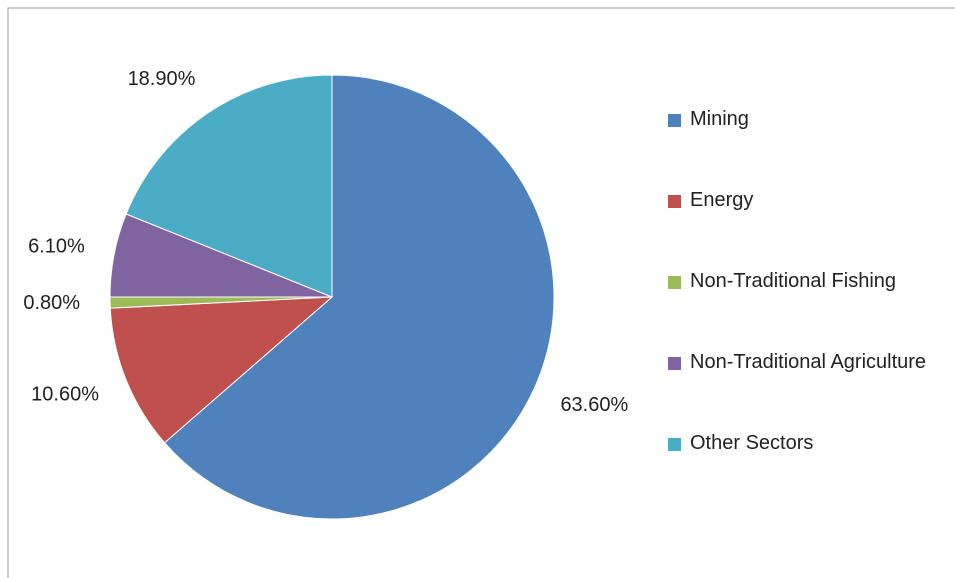  Describe the element at coordinates (56, 246) in the screenshot. I see `data-label: 6.10%` at that location.